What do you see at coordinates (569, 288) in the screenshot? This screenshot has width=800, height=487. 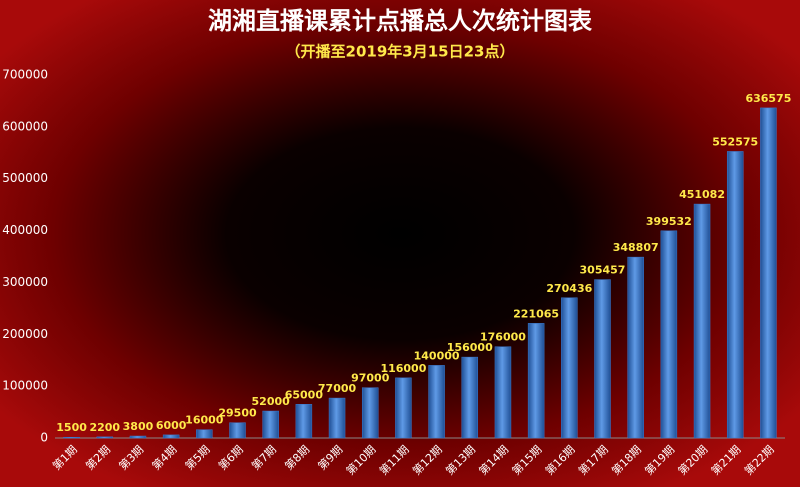 I see `value-label: 270436` at bounding box center [569, 288].